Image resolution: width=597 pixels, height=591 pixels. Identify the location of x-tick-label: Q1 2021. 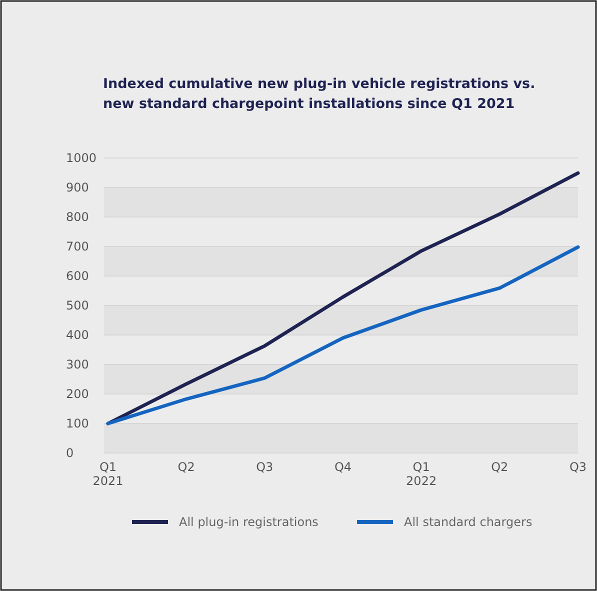
(108, 474).